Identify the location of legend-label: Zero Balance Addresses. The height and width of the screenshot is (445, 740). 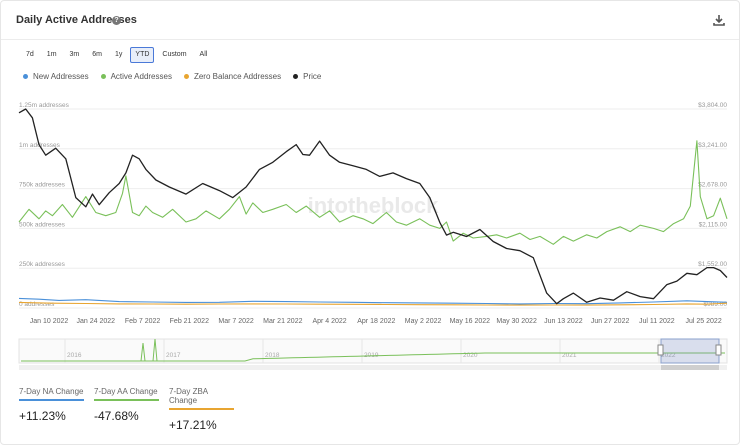
(237, 76).